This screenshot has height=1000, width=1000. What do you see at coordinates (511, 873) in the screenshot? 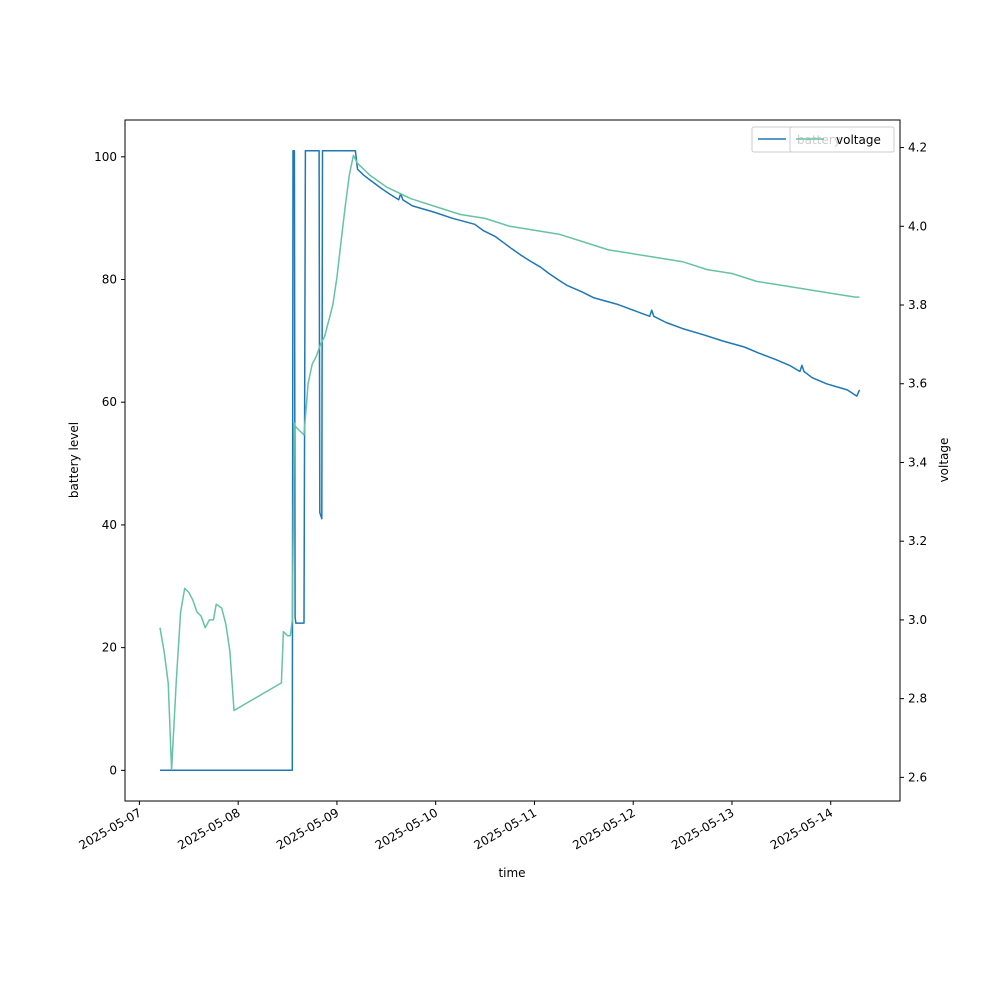
I see `x-axis-label: time` at bounding box center [511, 873].